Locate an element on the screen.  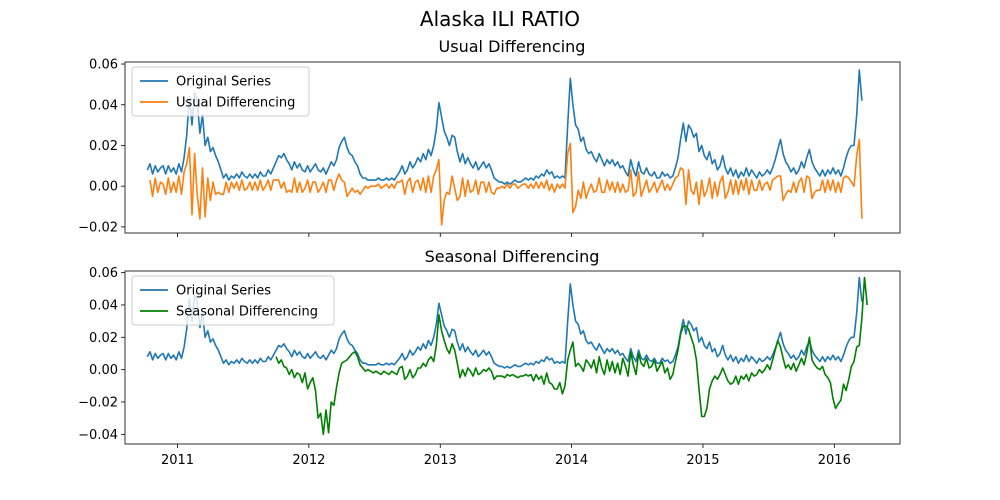
x-tick-label: 2014 is located at coordinates (571, 460).